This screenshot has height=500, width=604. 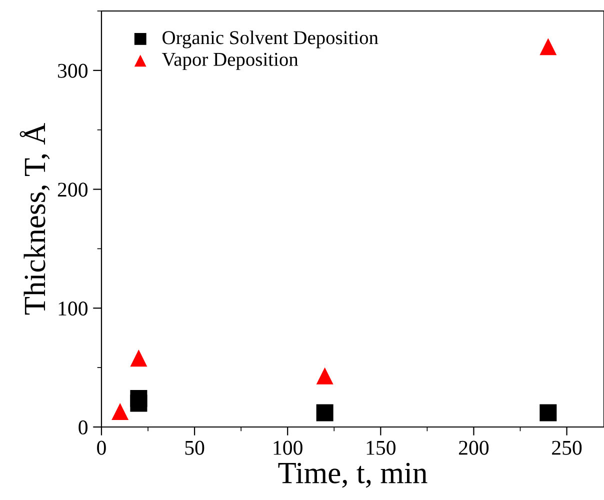 What do you see at coordinates (194, 447) in the screenshot?
I see `x-tick-label: 50` at bounding box center [194, 447].